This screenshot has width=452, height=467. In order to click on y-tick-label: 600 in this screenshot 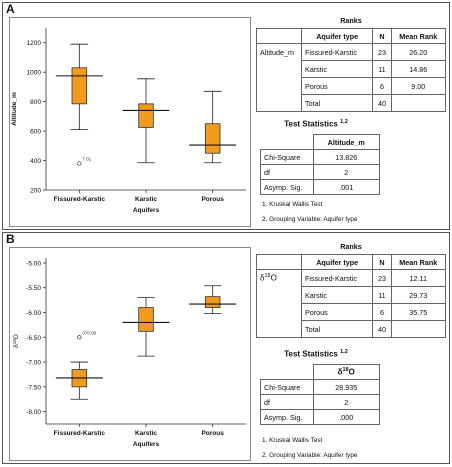, I will do `click(35, 132)`.